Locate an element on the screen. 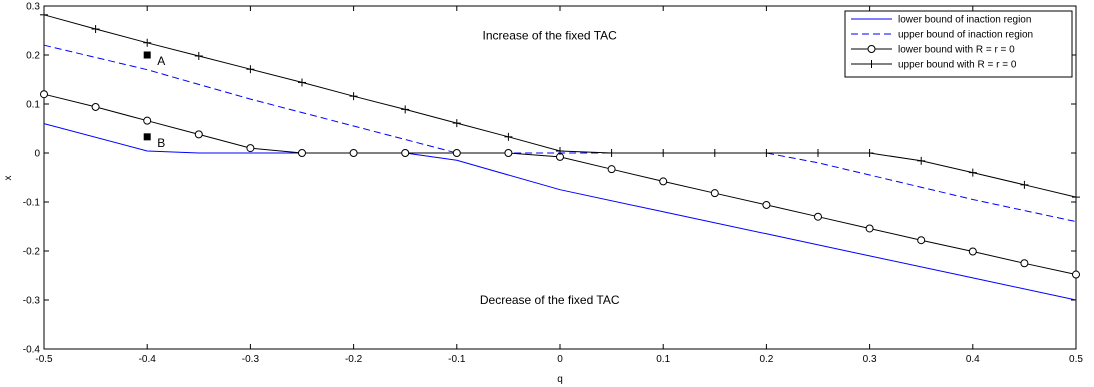 The width and height of the screenshot is (1094, 387). x-tick-label: -0.3 is located at coordinates (251, 359).